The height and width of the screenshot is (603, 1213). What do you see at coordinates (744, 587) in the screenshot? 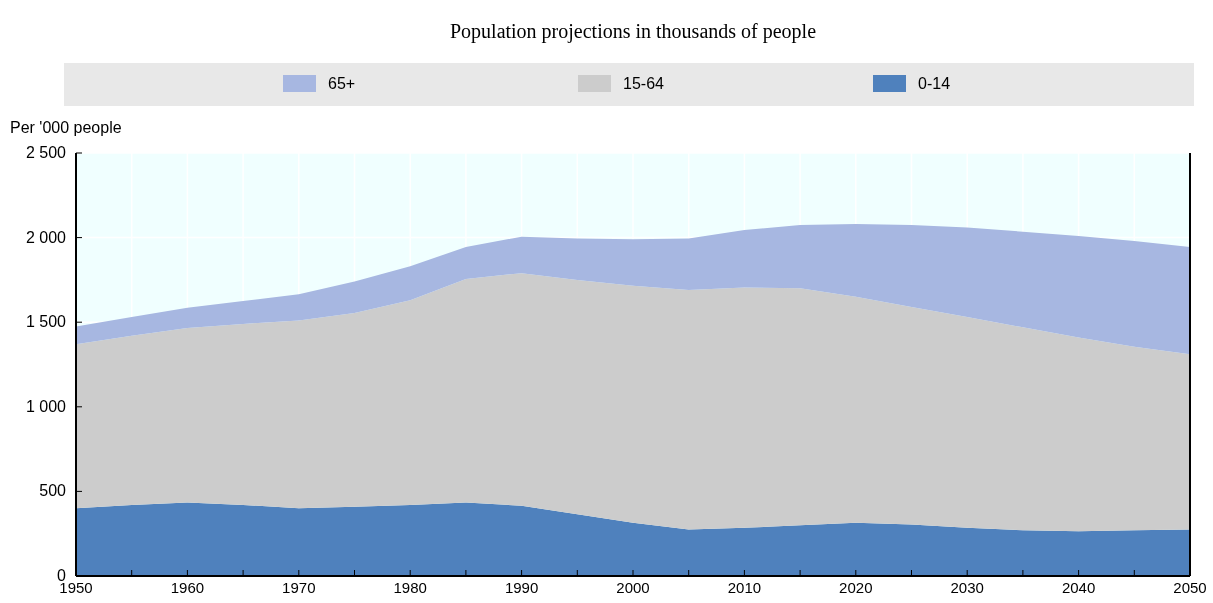
I see `x-tick-label: 2010` at bounding box center [744, 587].